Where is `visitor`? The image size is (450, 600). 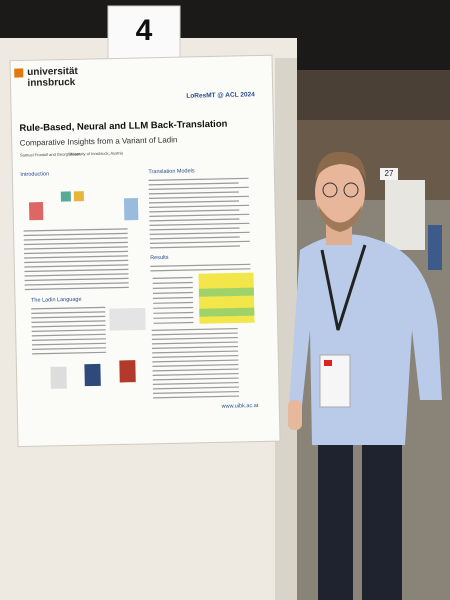 visitor is located at coordinates (435, 247).